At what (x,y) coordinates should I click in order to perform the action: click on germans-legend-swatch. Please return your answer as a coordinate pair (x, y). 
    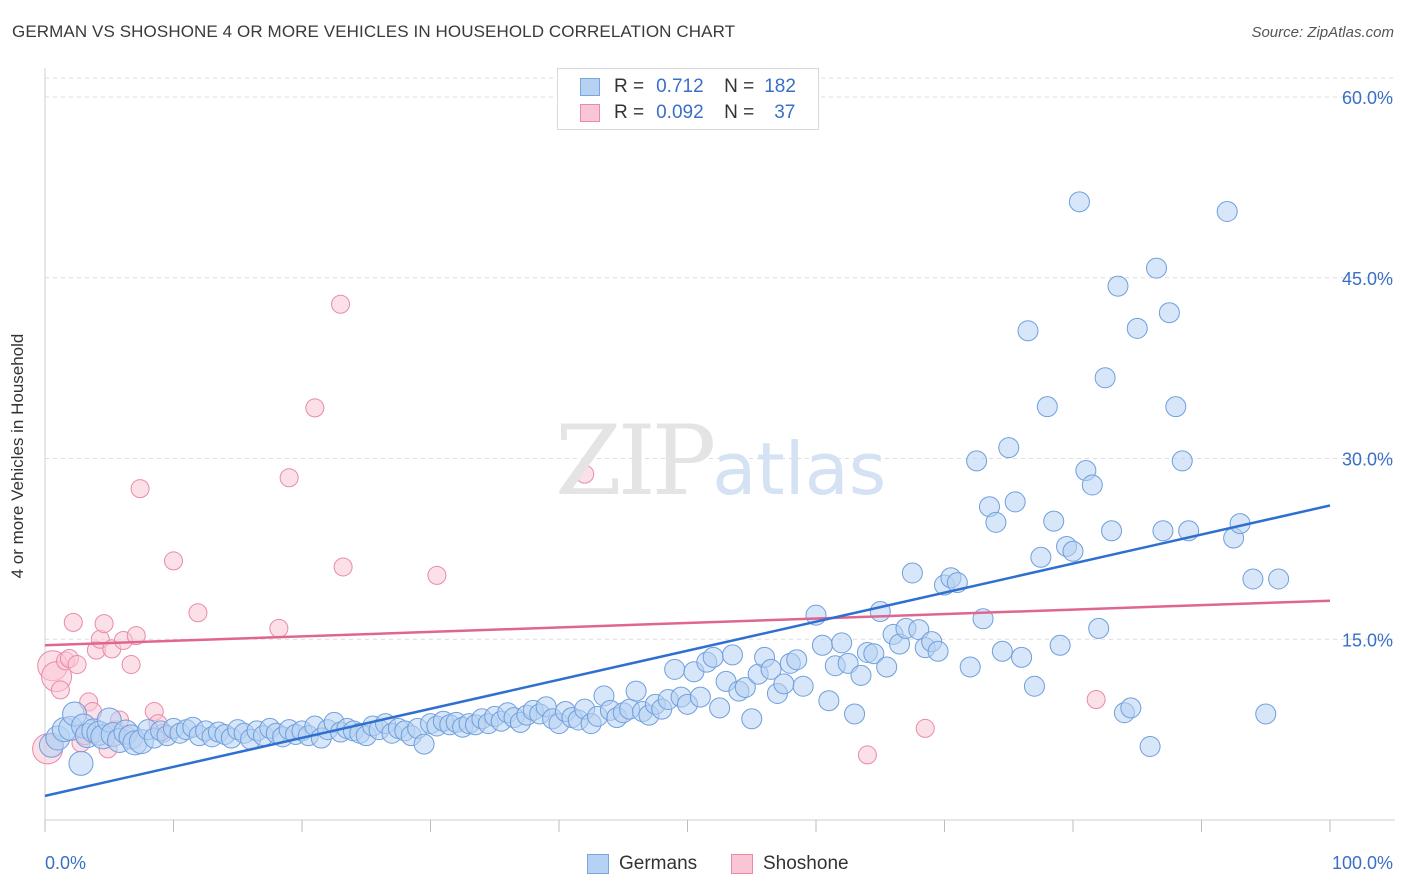
    Looking at the image, I should click on (598, 864).